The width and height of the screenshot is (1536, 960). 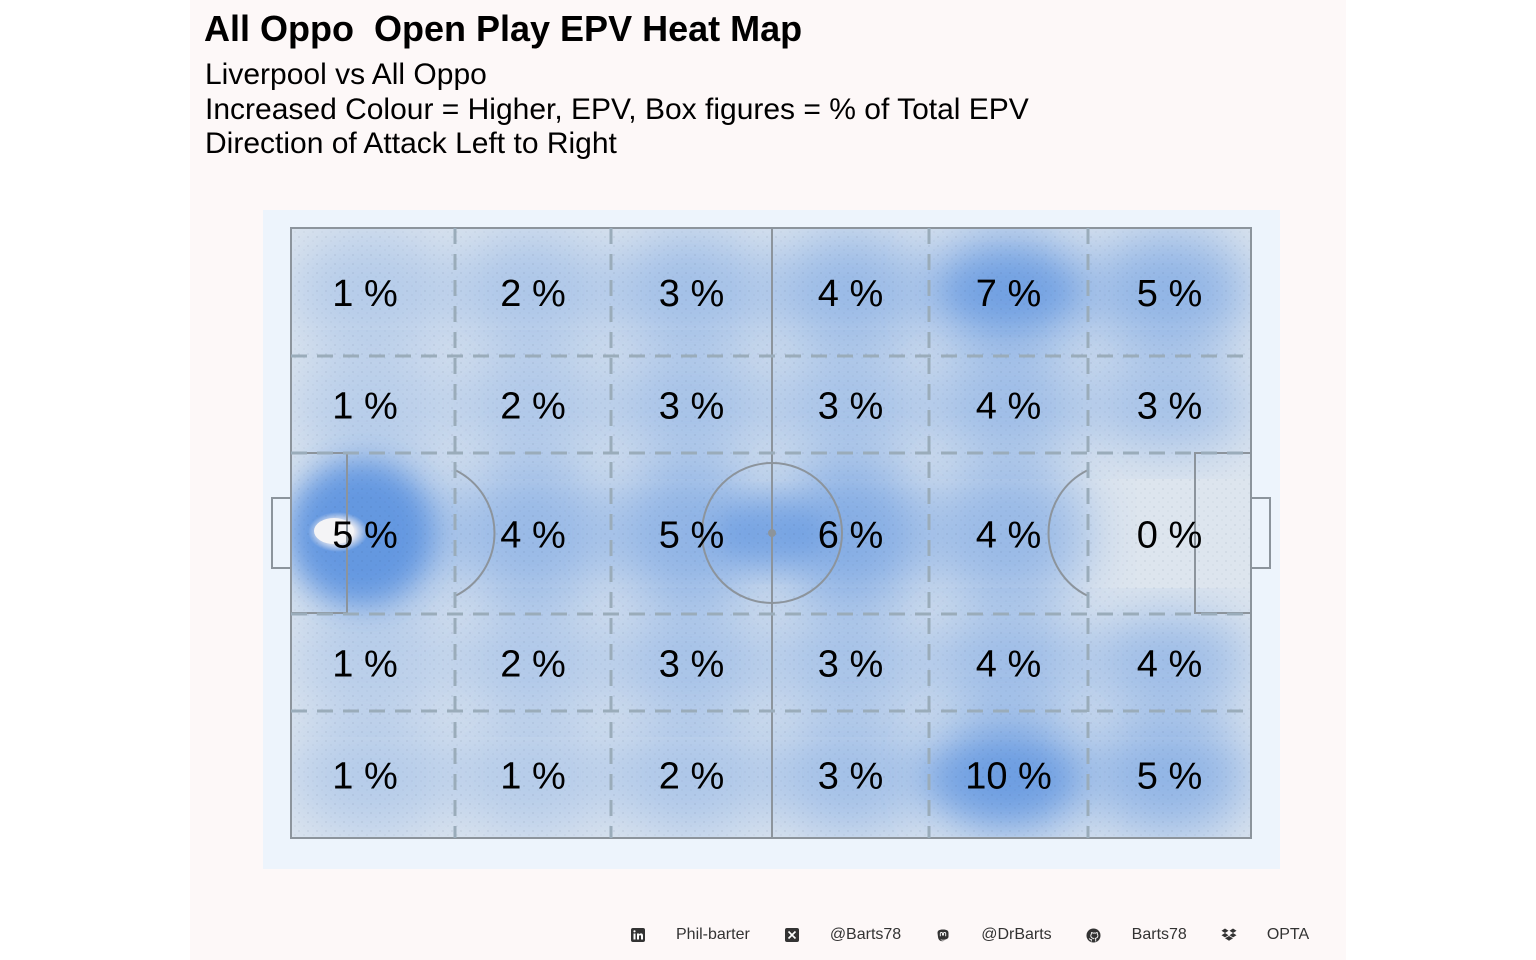 What do you see at coordinates (1229, 935) in the screenshot?
I see `dropbox-icon` at bounding box center [1229, 935].